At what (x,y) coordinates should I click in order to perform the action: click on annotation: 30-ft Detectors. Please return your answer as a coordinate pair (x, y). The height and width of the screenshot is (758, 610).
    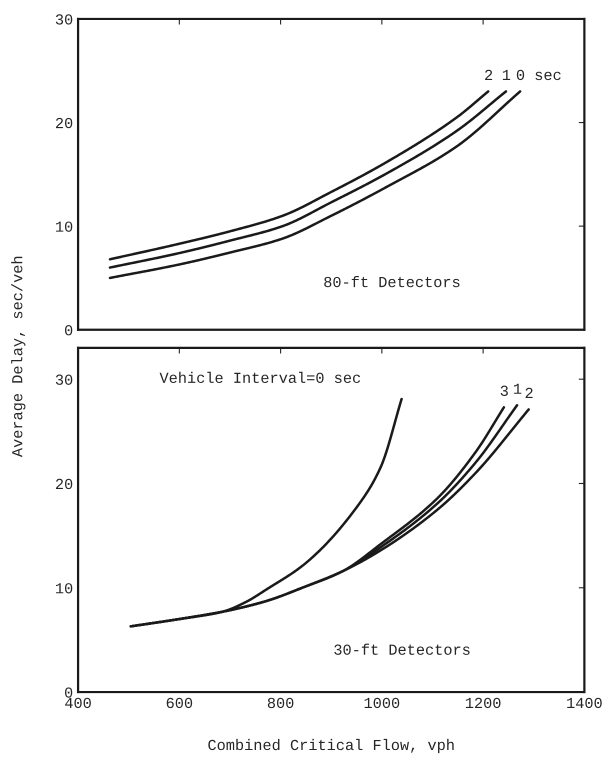
    Looking at the image, I should click on (402, 649).